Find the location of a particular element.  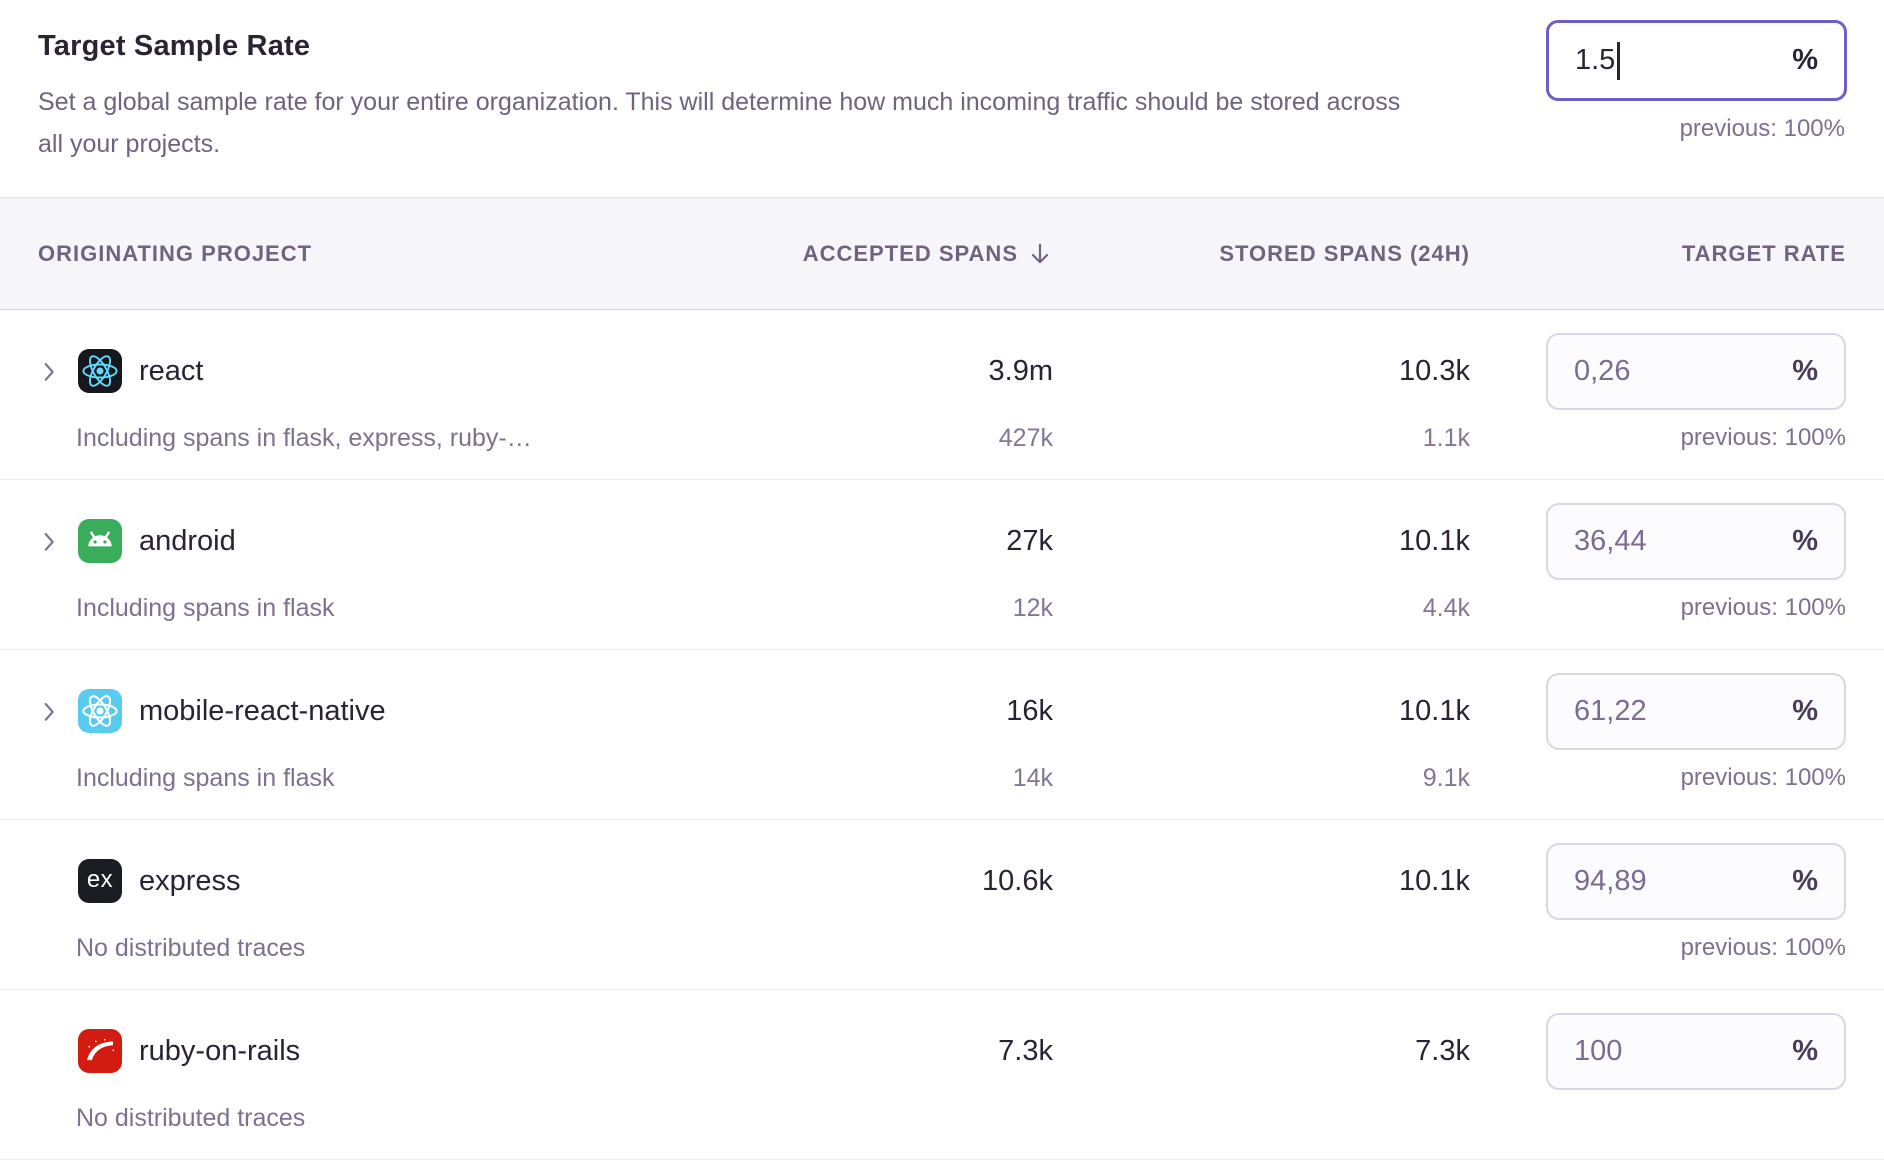

global-rate-block: 1.5 % previous: 100% is located at coordinates (1696, 81).